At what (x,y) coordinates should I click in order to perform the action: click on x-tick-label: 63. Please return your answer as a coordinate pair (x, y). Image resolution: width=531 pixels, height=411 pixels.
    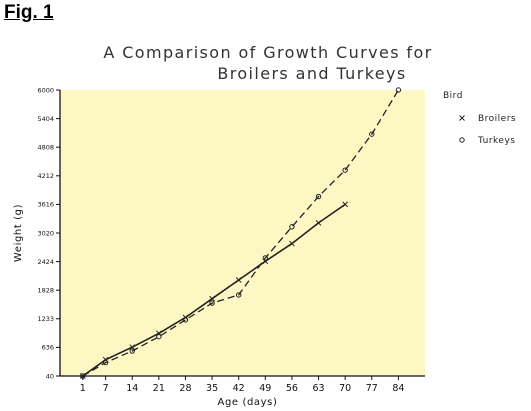
    Looking at the image, I should click on (318, 388).